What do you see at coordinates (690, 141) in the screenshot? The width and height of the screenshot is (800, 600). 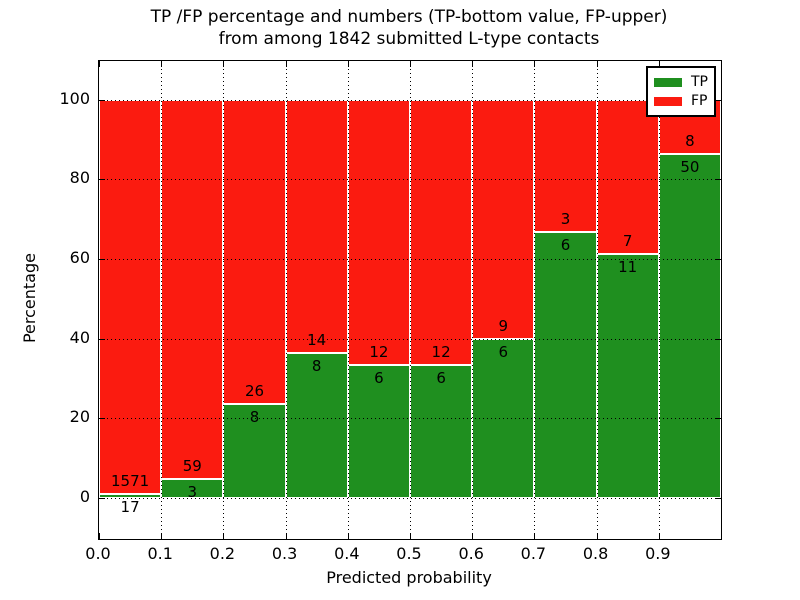 I see `bar-label-fp: 8` at bounding box center [690, 141].